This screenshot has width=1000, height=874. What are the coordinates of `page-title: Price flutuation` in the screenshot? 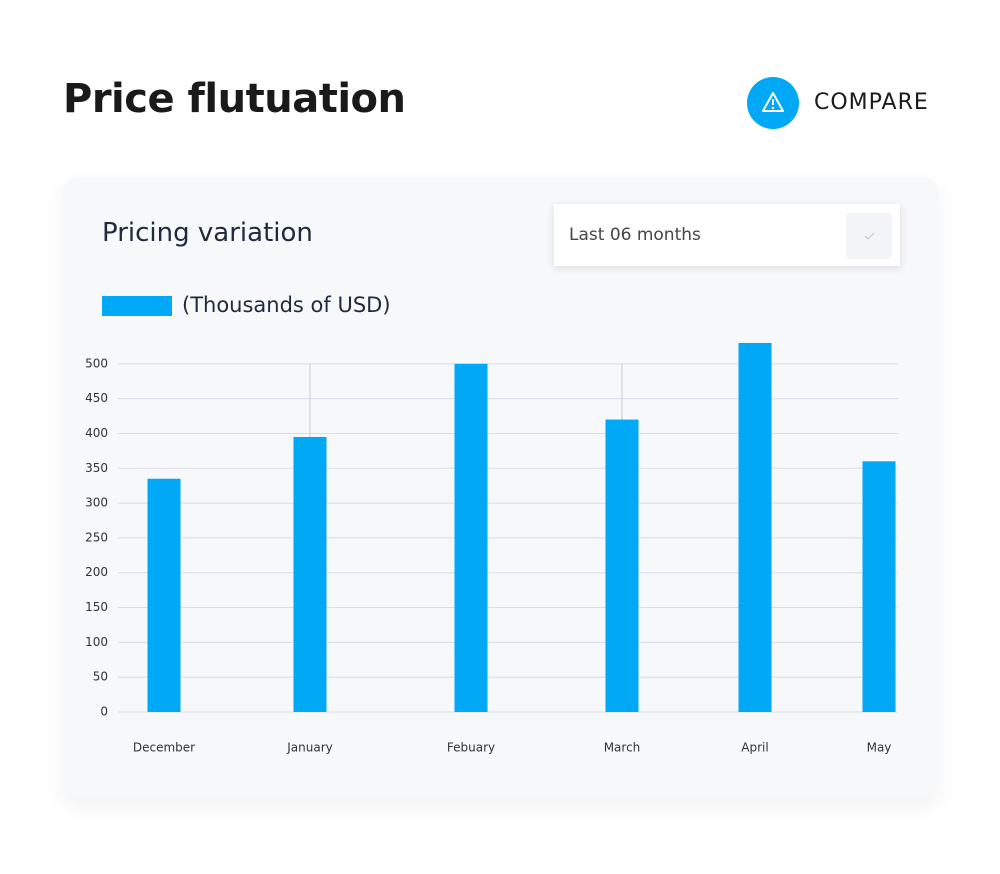 It's located at (234, 99).